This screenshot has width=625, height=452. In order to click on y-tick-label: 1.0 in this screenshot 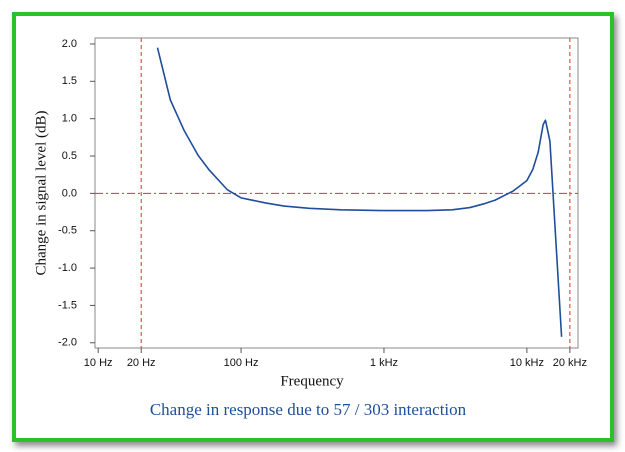, I will do `click(69, 119)`.